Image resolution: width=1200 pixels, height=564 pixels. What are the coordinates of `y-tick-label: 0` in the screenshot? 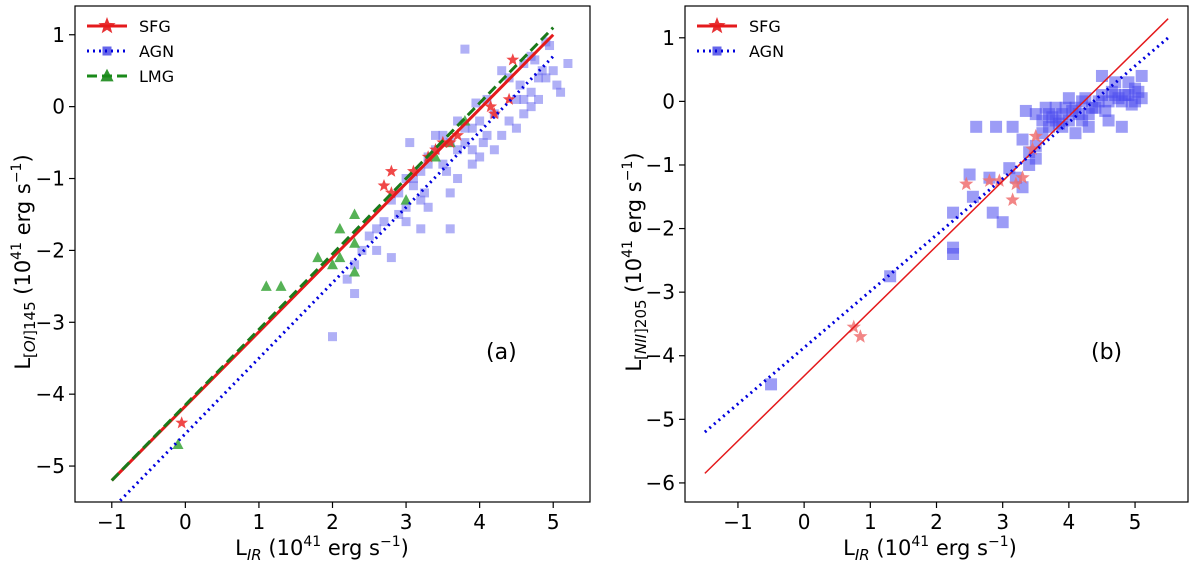 It's located at (58, 107).